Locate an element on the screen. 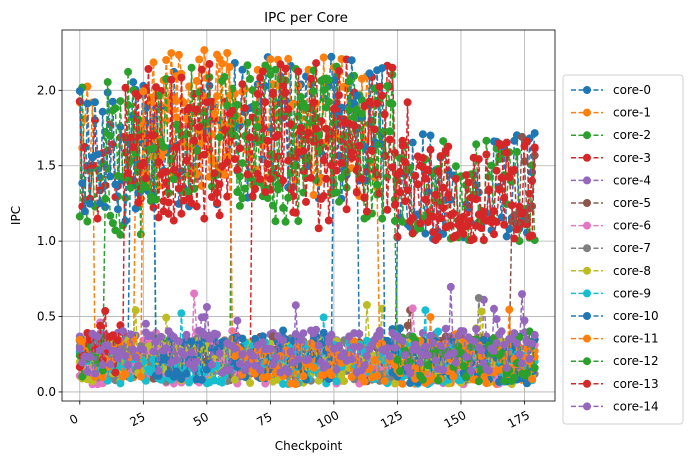 The height and width of the screenshot is (463, 689). y-tick-label: 2.0 is located at coordinates (46, 90).